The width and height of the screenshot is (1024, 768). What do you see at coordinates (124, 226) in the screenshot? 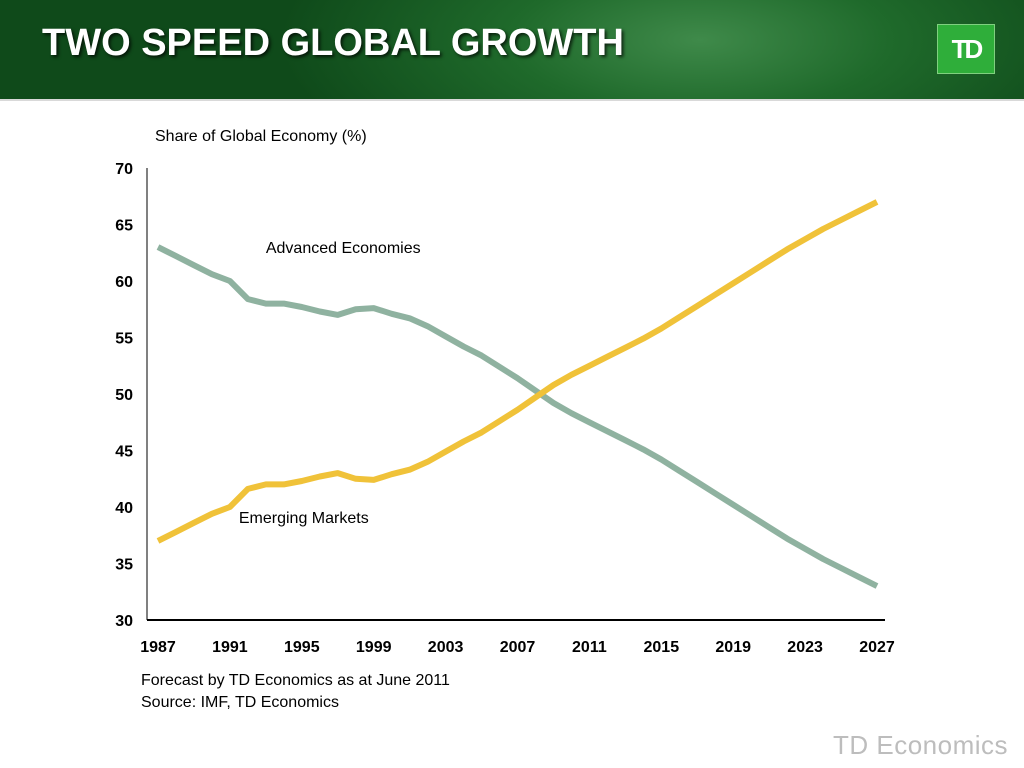
I see `y-tick-label: 65` at bounding box center [124, 226].